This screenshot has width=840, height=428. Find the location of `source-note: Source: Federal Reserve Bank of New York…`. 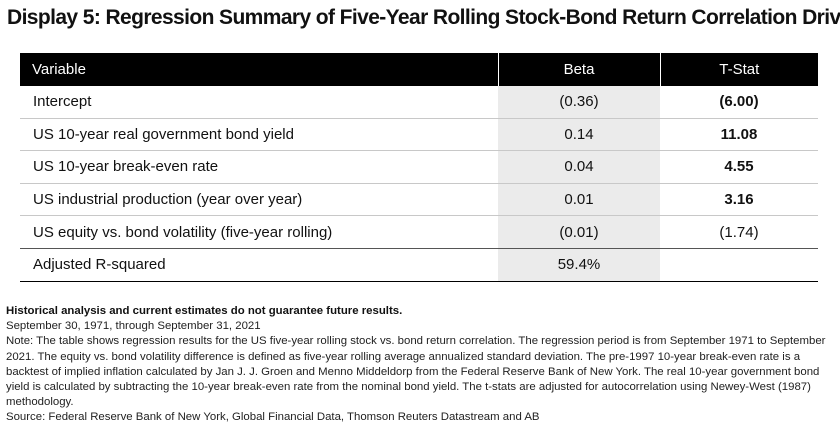

source-note: Source: Federal Reserve Bank of New York… is located at coordinates (273, 417).